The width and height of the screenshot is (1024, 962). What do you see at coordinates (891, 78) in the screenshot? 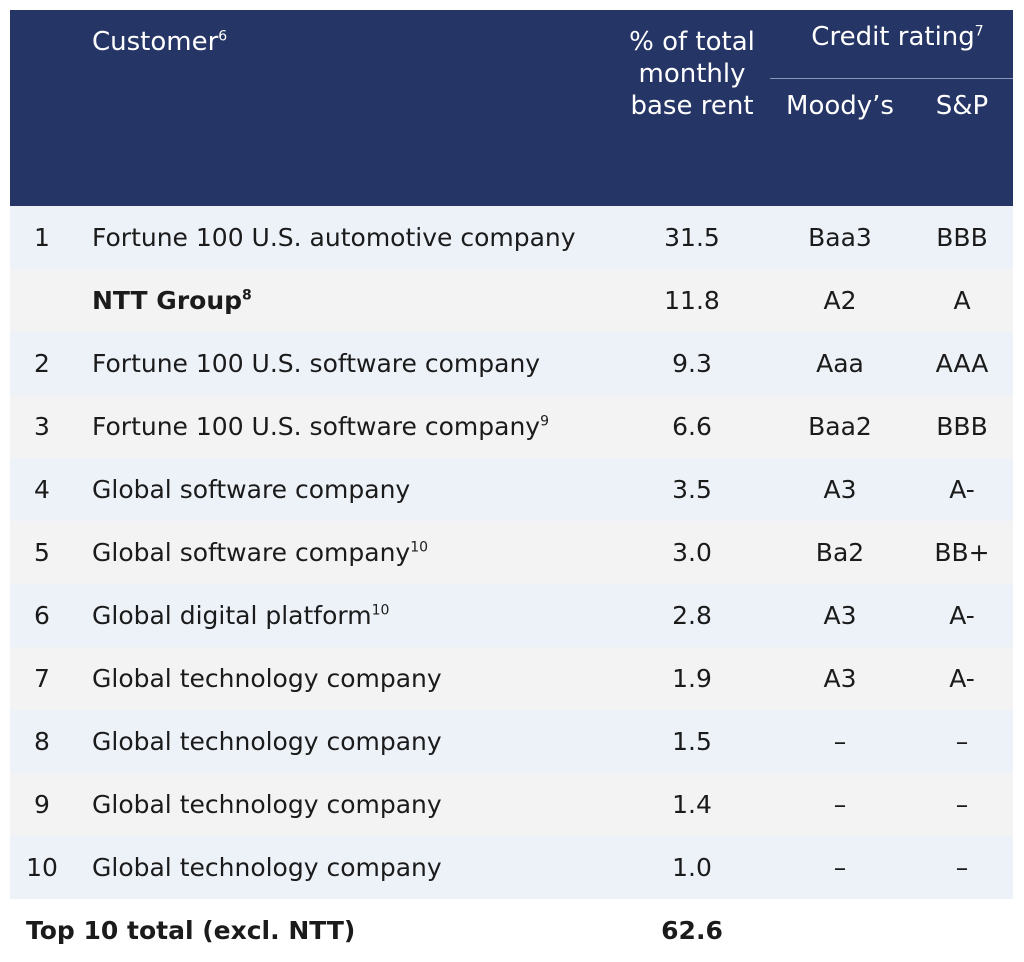
I see `header-divider` at bounding box center [891, 78].